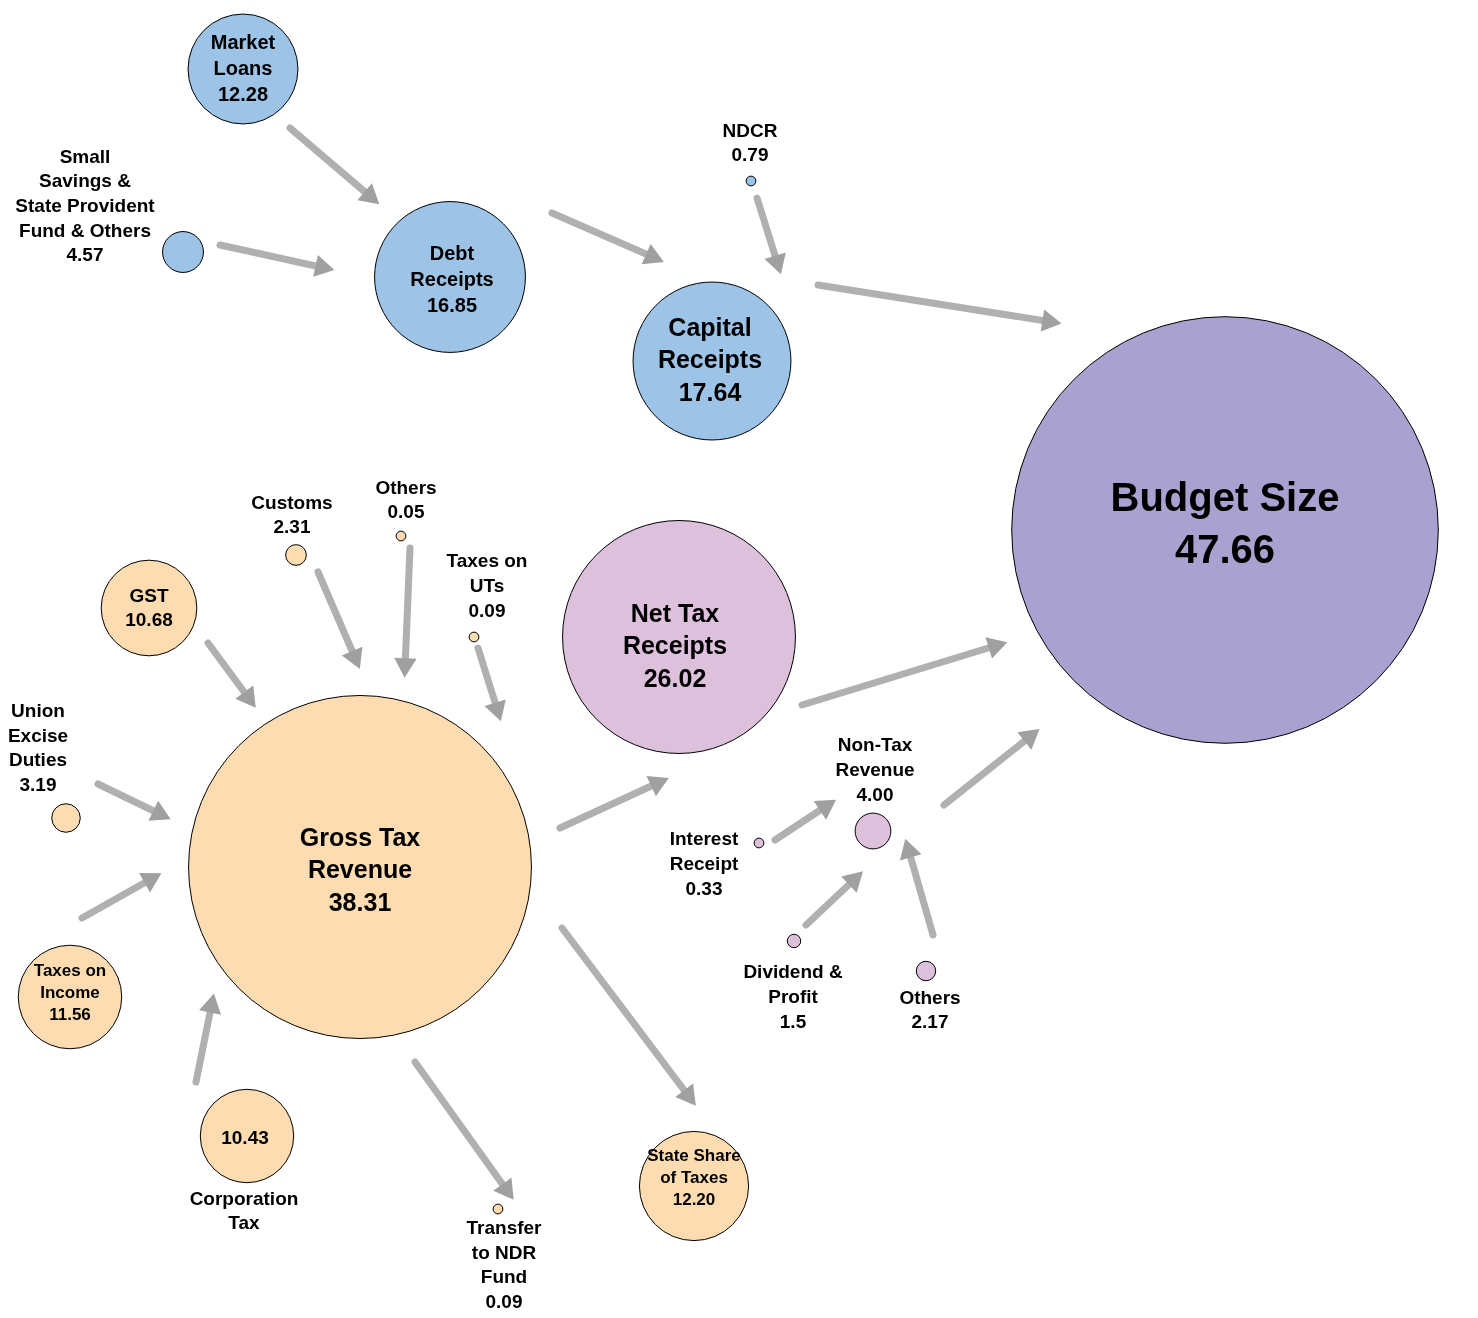 The width and height of the screenshot is (1478, 1318). Describe the element at coordinates (710, 391) in the screenshot. I see `data-label: 17.64` at that location.